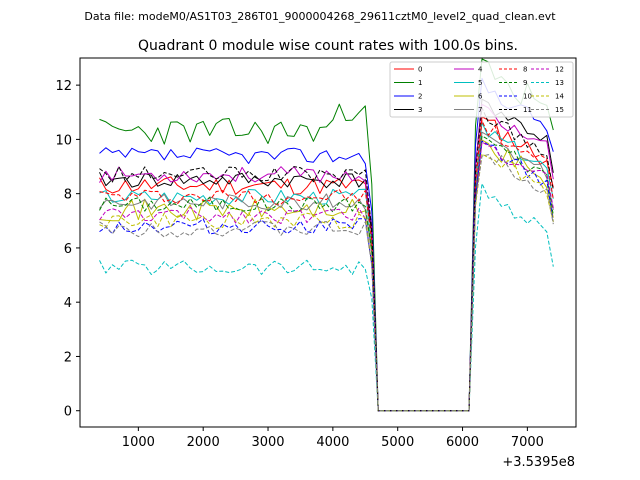 Image resolution: width=640 pixels, height=480 pixels. Describe the element at coordinates (527, 442) in the screenshot. I see `x-tick-label: 7000` at that location.